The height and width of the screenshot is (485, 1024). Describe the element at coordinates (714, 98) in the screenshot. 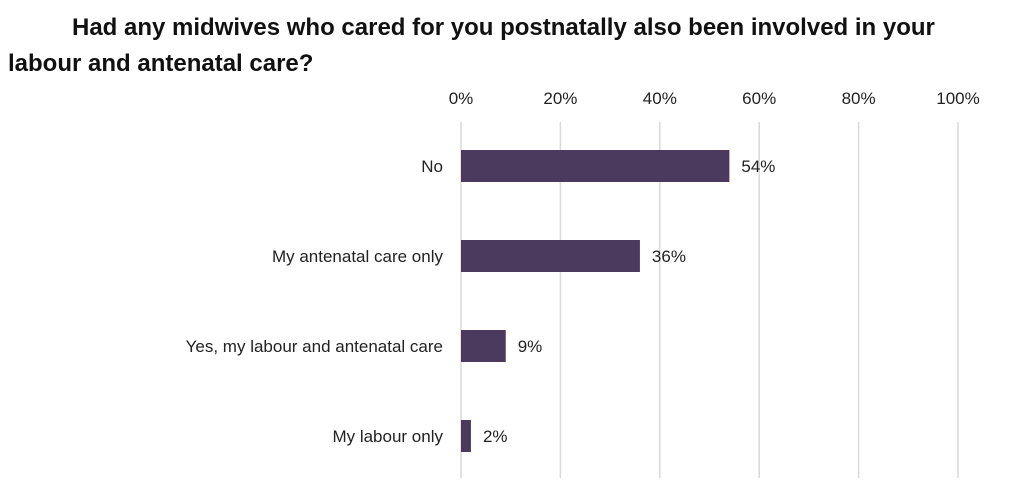

I see `x-axis-ticks: 0% 20% 40% 60% 80% 100%` at that location.